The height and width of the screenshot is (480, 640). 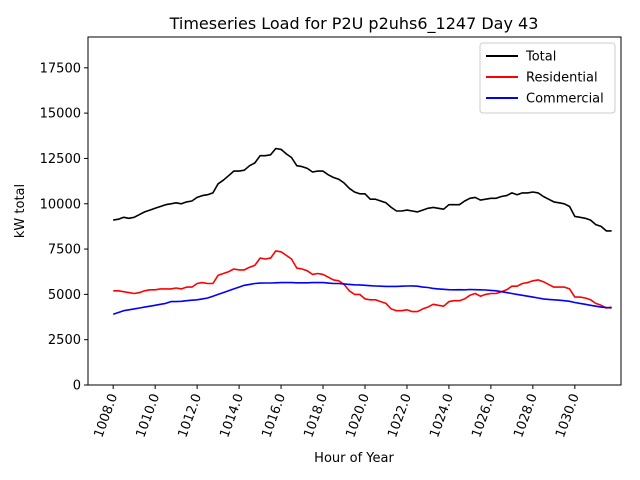 What do you see at coordinates (60, 68) in the screenshot?
I see `y-tick-label: 17500` at bounding box center [60, 68].